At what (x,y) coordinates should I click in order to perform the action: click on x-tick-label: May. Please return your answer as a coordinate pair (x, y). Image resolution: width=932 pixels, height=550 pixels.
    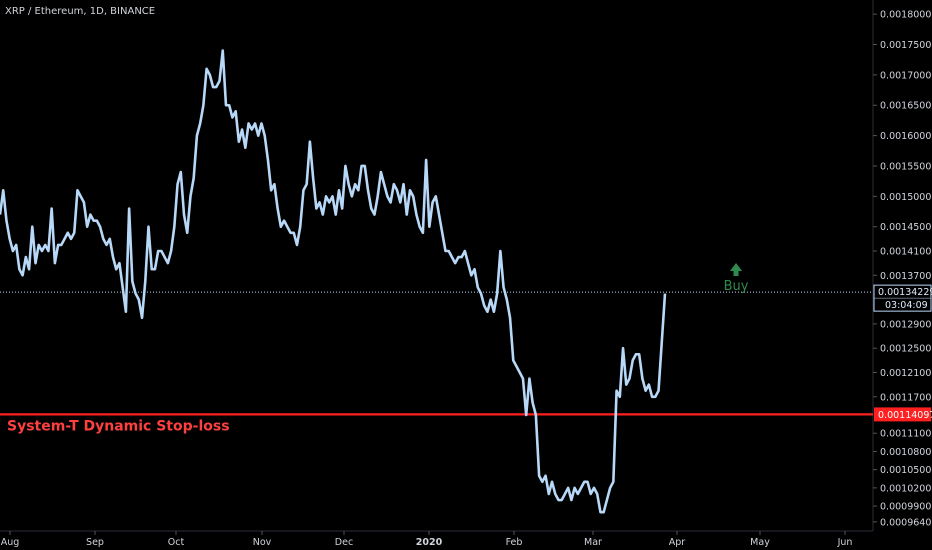
    Looking at the image, I should click on (760, 542).